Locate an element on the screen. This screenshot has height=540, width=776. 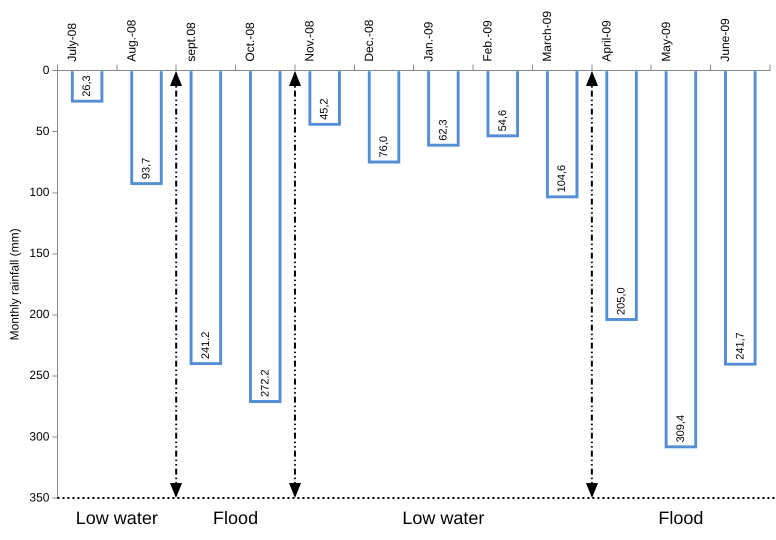
x-tick-label: Jan.-09 is located at coordinates (428, 41).